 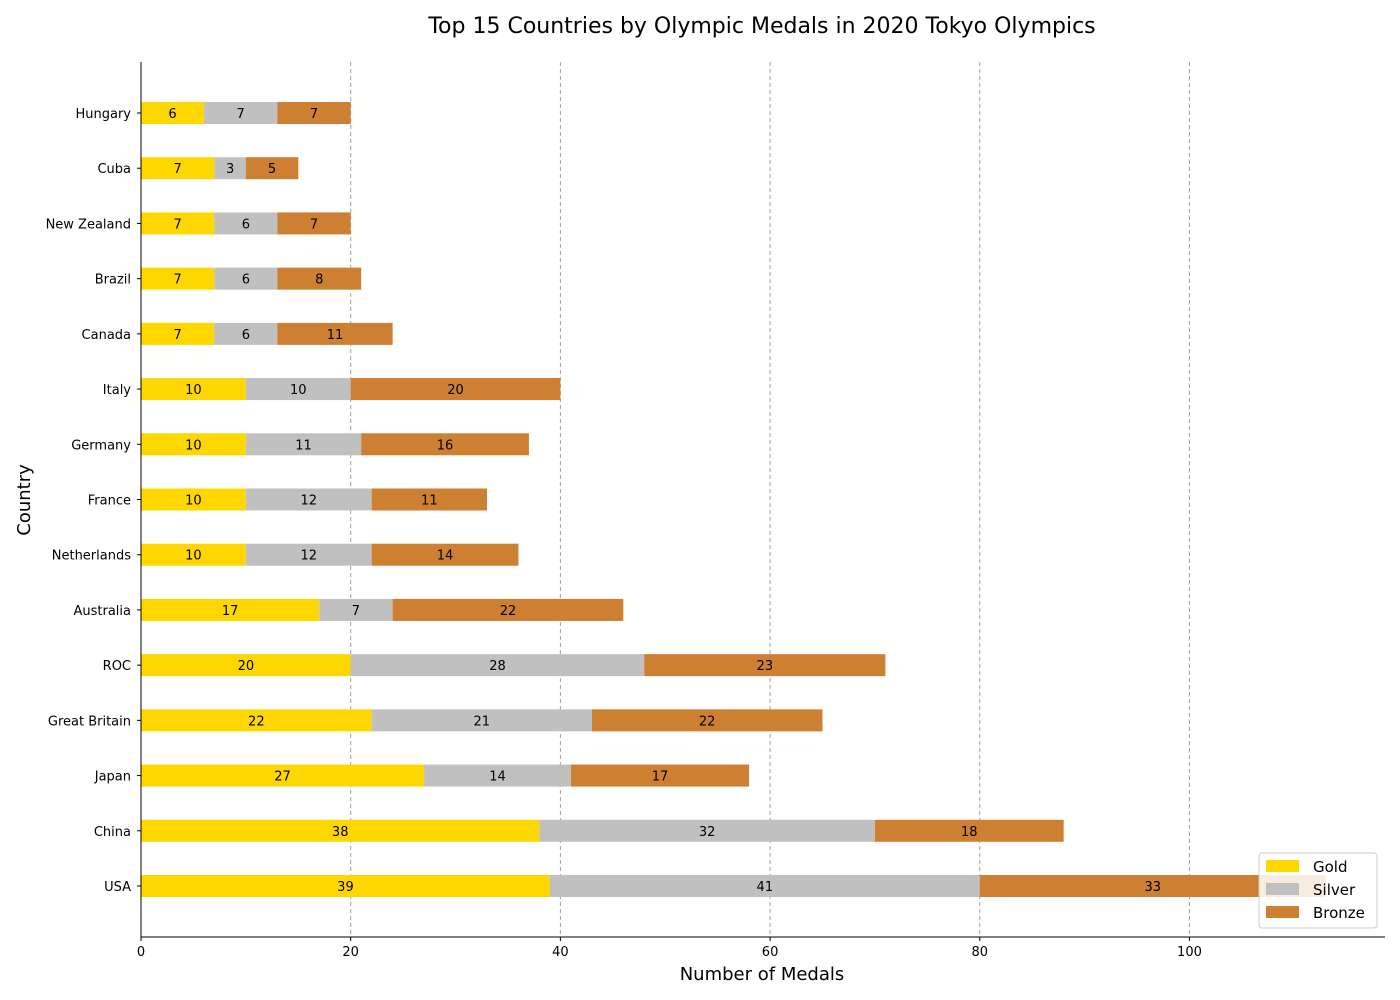 What do you see at coordinates (1282, 912) in the screenshot?
I see `legend-swatch-bronze` at bounding box center [1282, 912].